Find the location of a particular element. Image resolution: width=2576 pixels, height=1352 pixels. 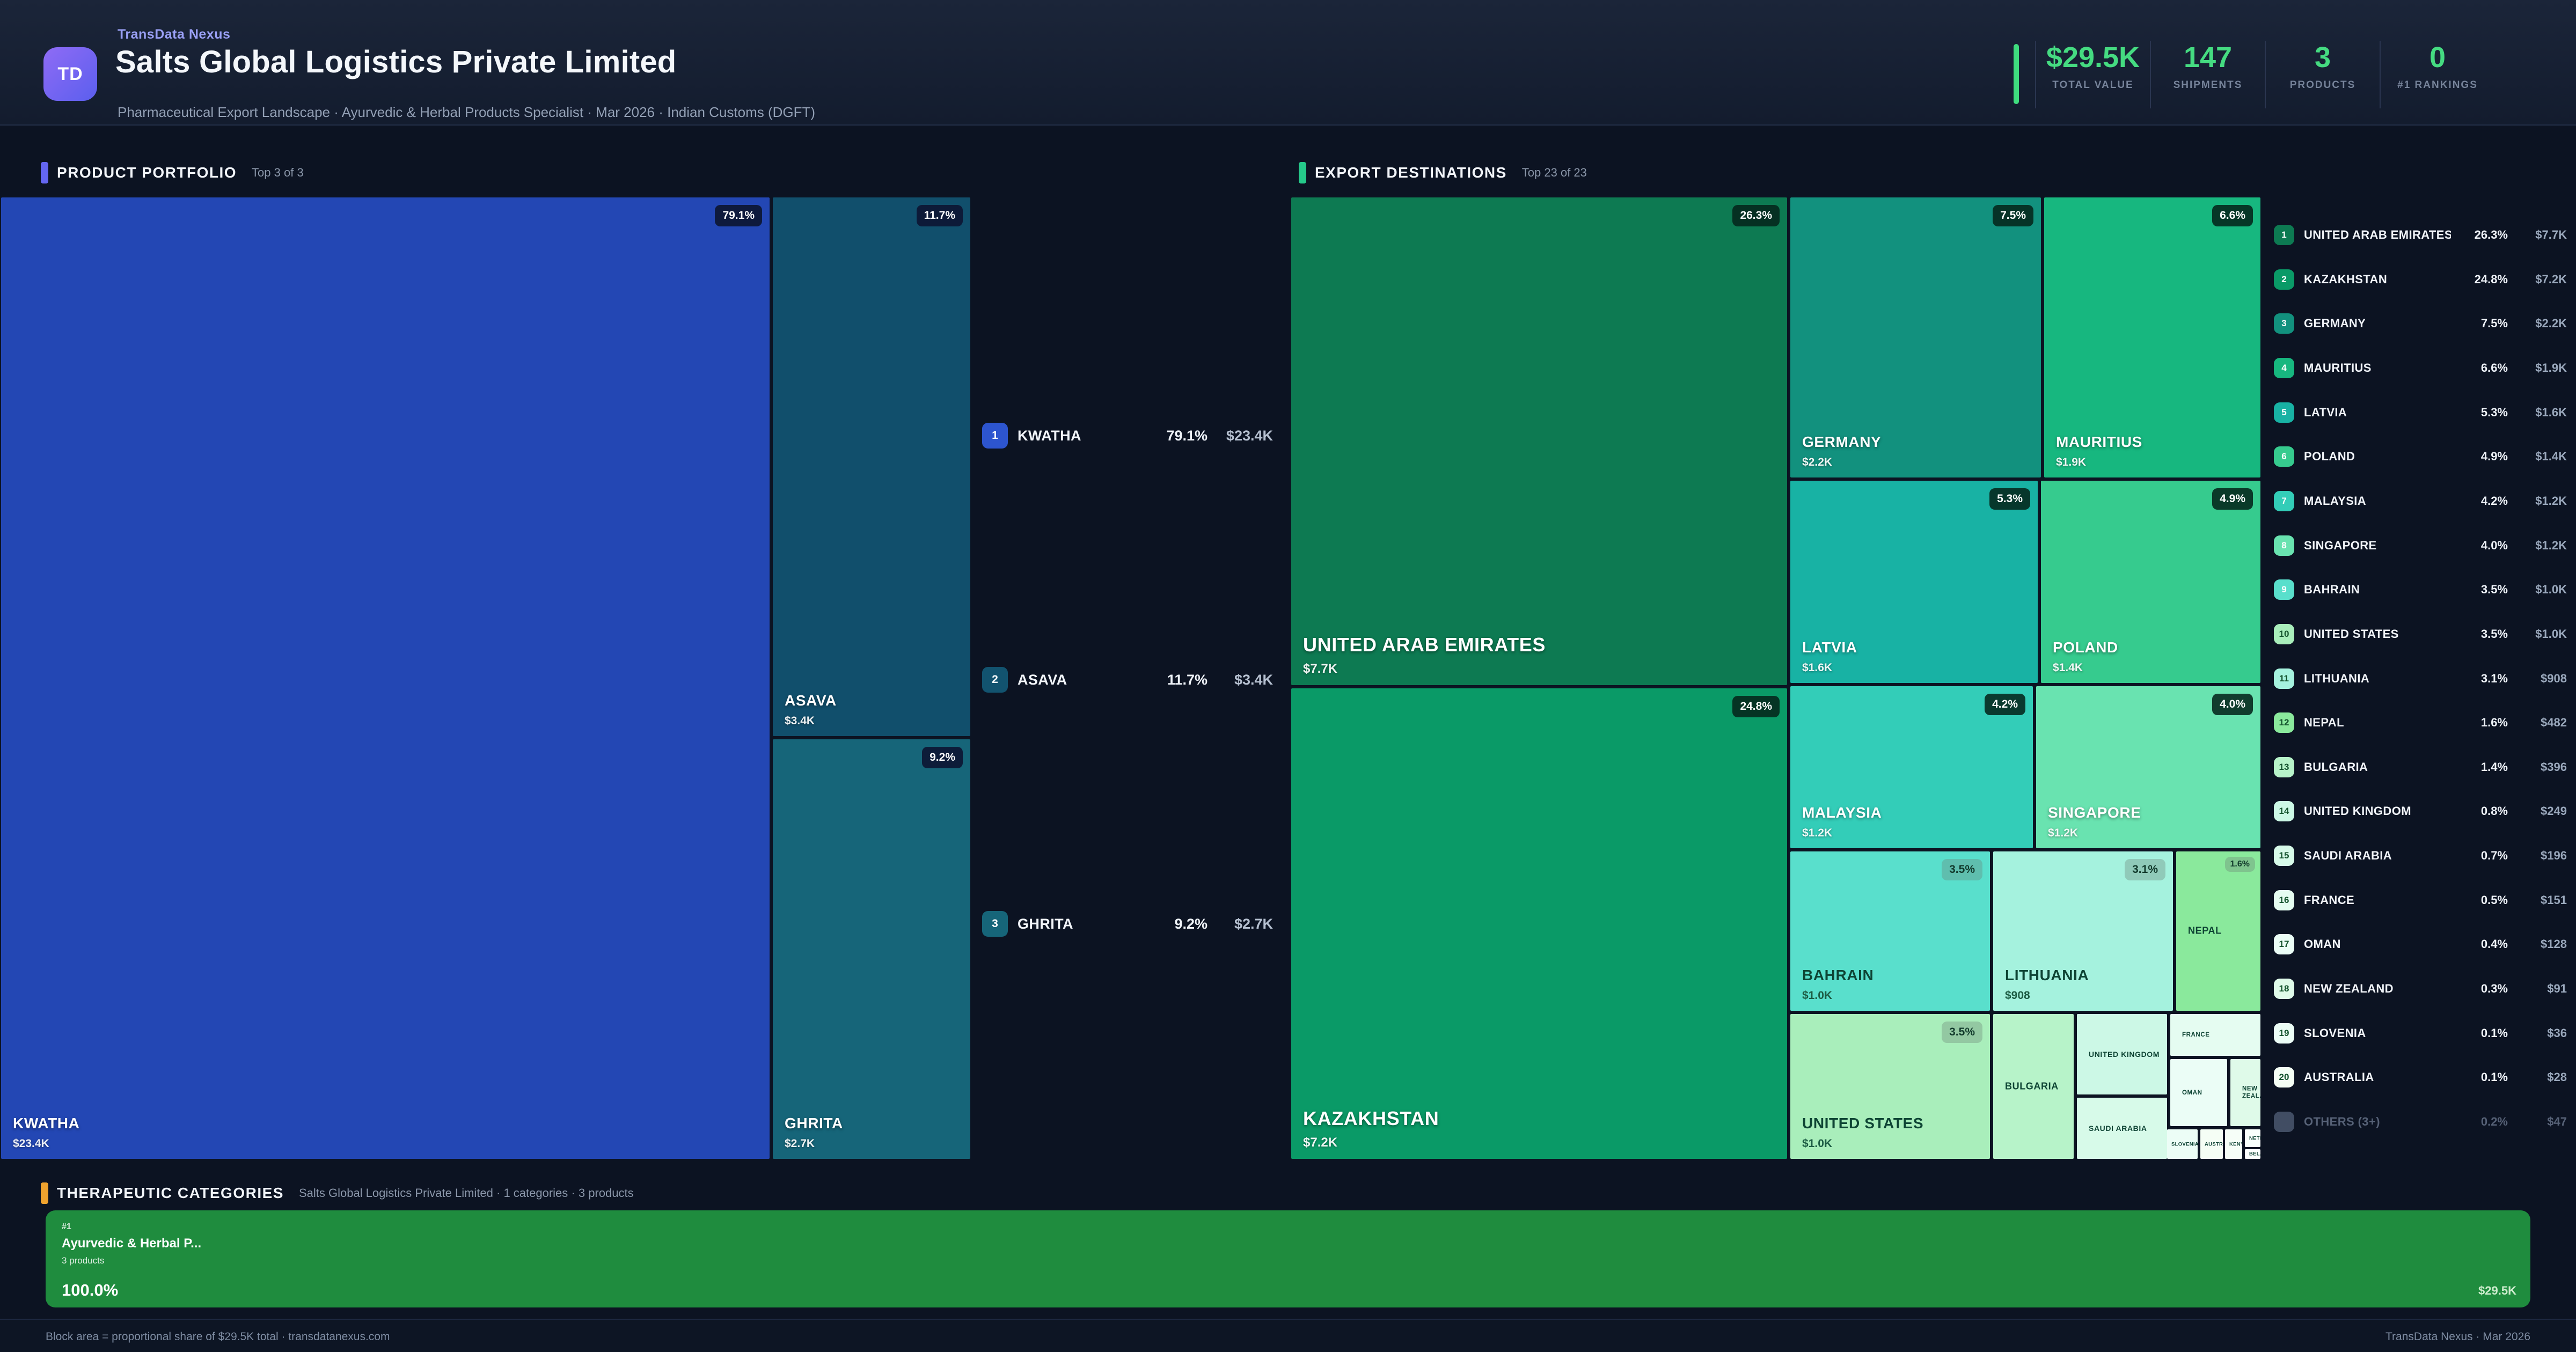

treemap-block-kazakhstan: 24.8% KAZAKHSTAN $7.2K is located at coordinates (1539, 923).